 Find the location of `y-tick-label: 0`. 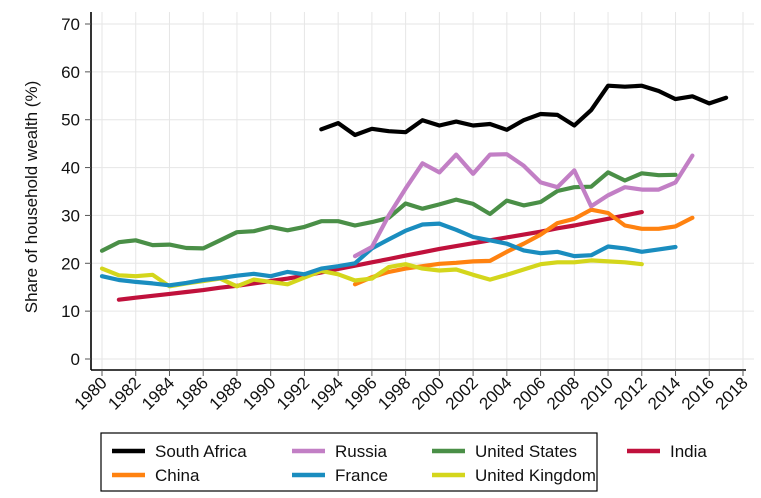

y-tick-label: 0 is located at coordinates (75, 359).